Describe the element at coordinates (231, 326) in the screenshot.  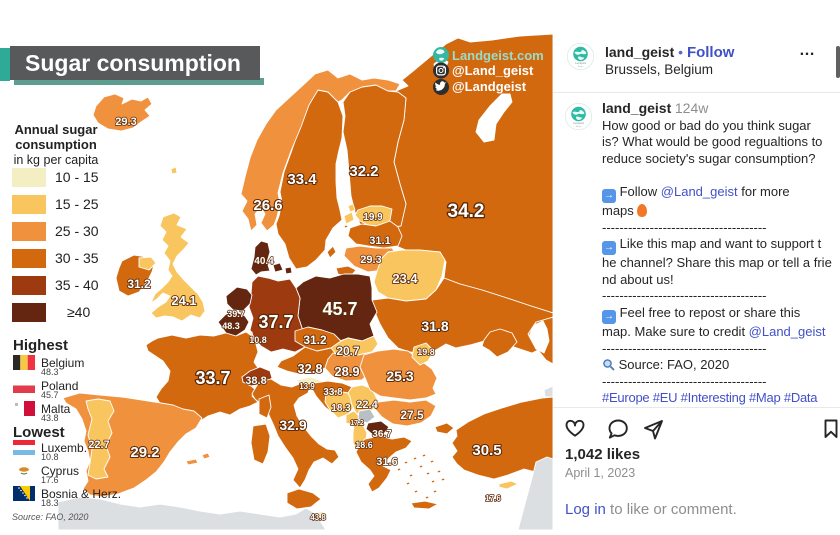
I see `svg-text: 48.3` at that location.